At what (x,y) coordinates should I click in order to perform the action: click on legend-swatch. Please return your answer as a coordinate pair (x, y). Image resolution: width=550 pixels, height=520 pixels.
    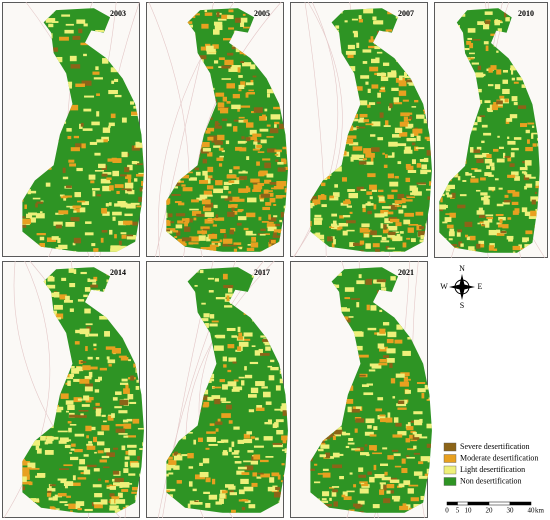
    Looking at the image, I should click on (450, 470).